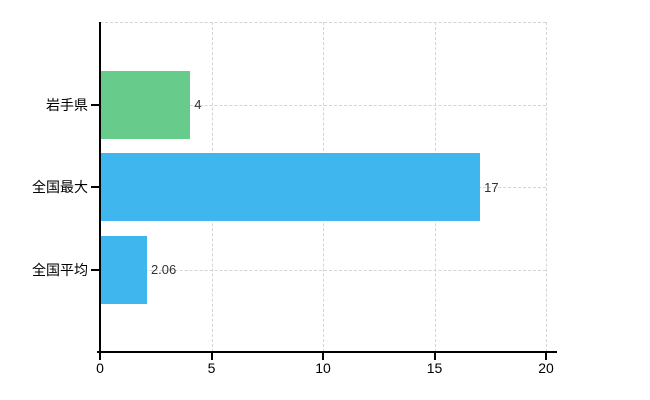 The image size is (650, 400). I want to click on x-tick-label: 20, so click(546, 368).